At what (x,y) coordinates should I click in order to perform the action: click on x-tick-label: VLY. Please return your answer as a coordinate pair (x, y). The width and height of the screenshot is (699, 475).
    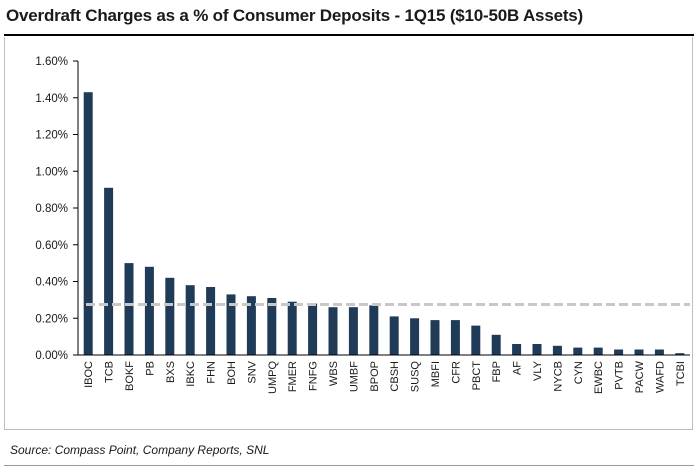
    Looking at the image, I should click on (538, 370).